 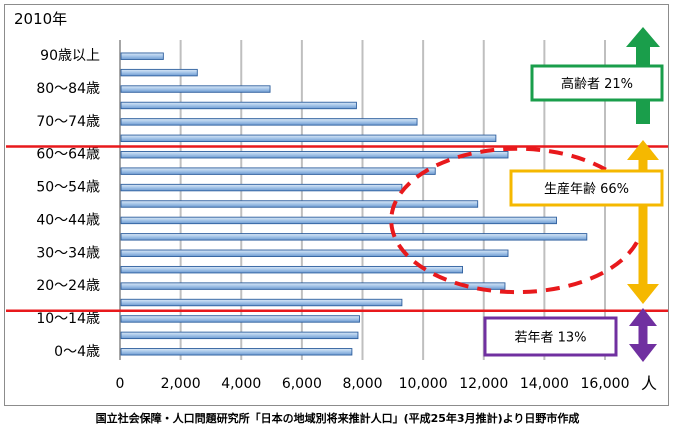 What do you see at coordinates (241, 384) in the screenshot?
I see `x-tick-label: 4,000` at bounding box center [241, 384].